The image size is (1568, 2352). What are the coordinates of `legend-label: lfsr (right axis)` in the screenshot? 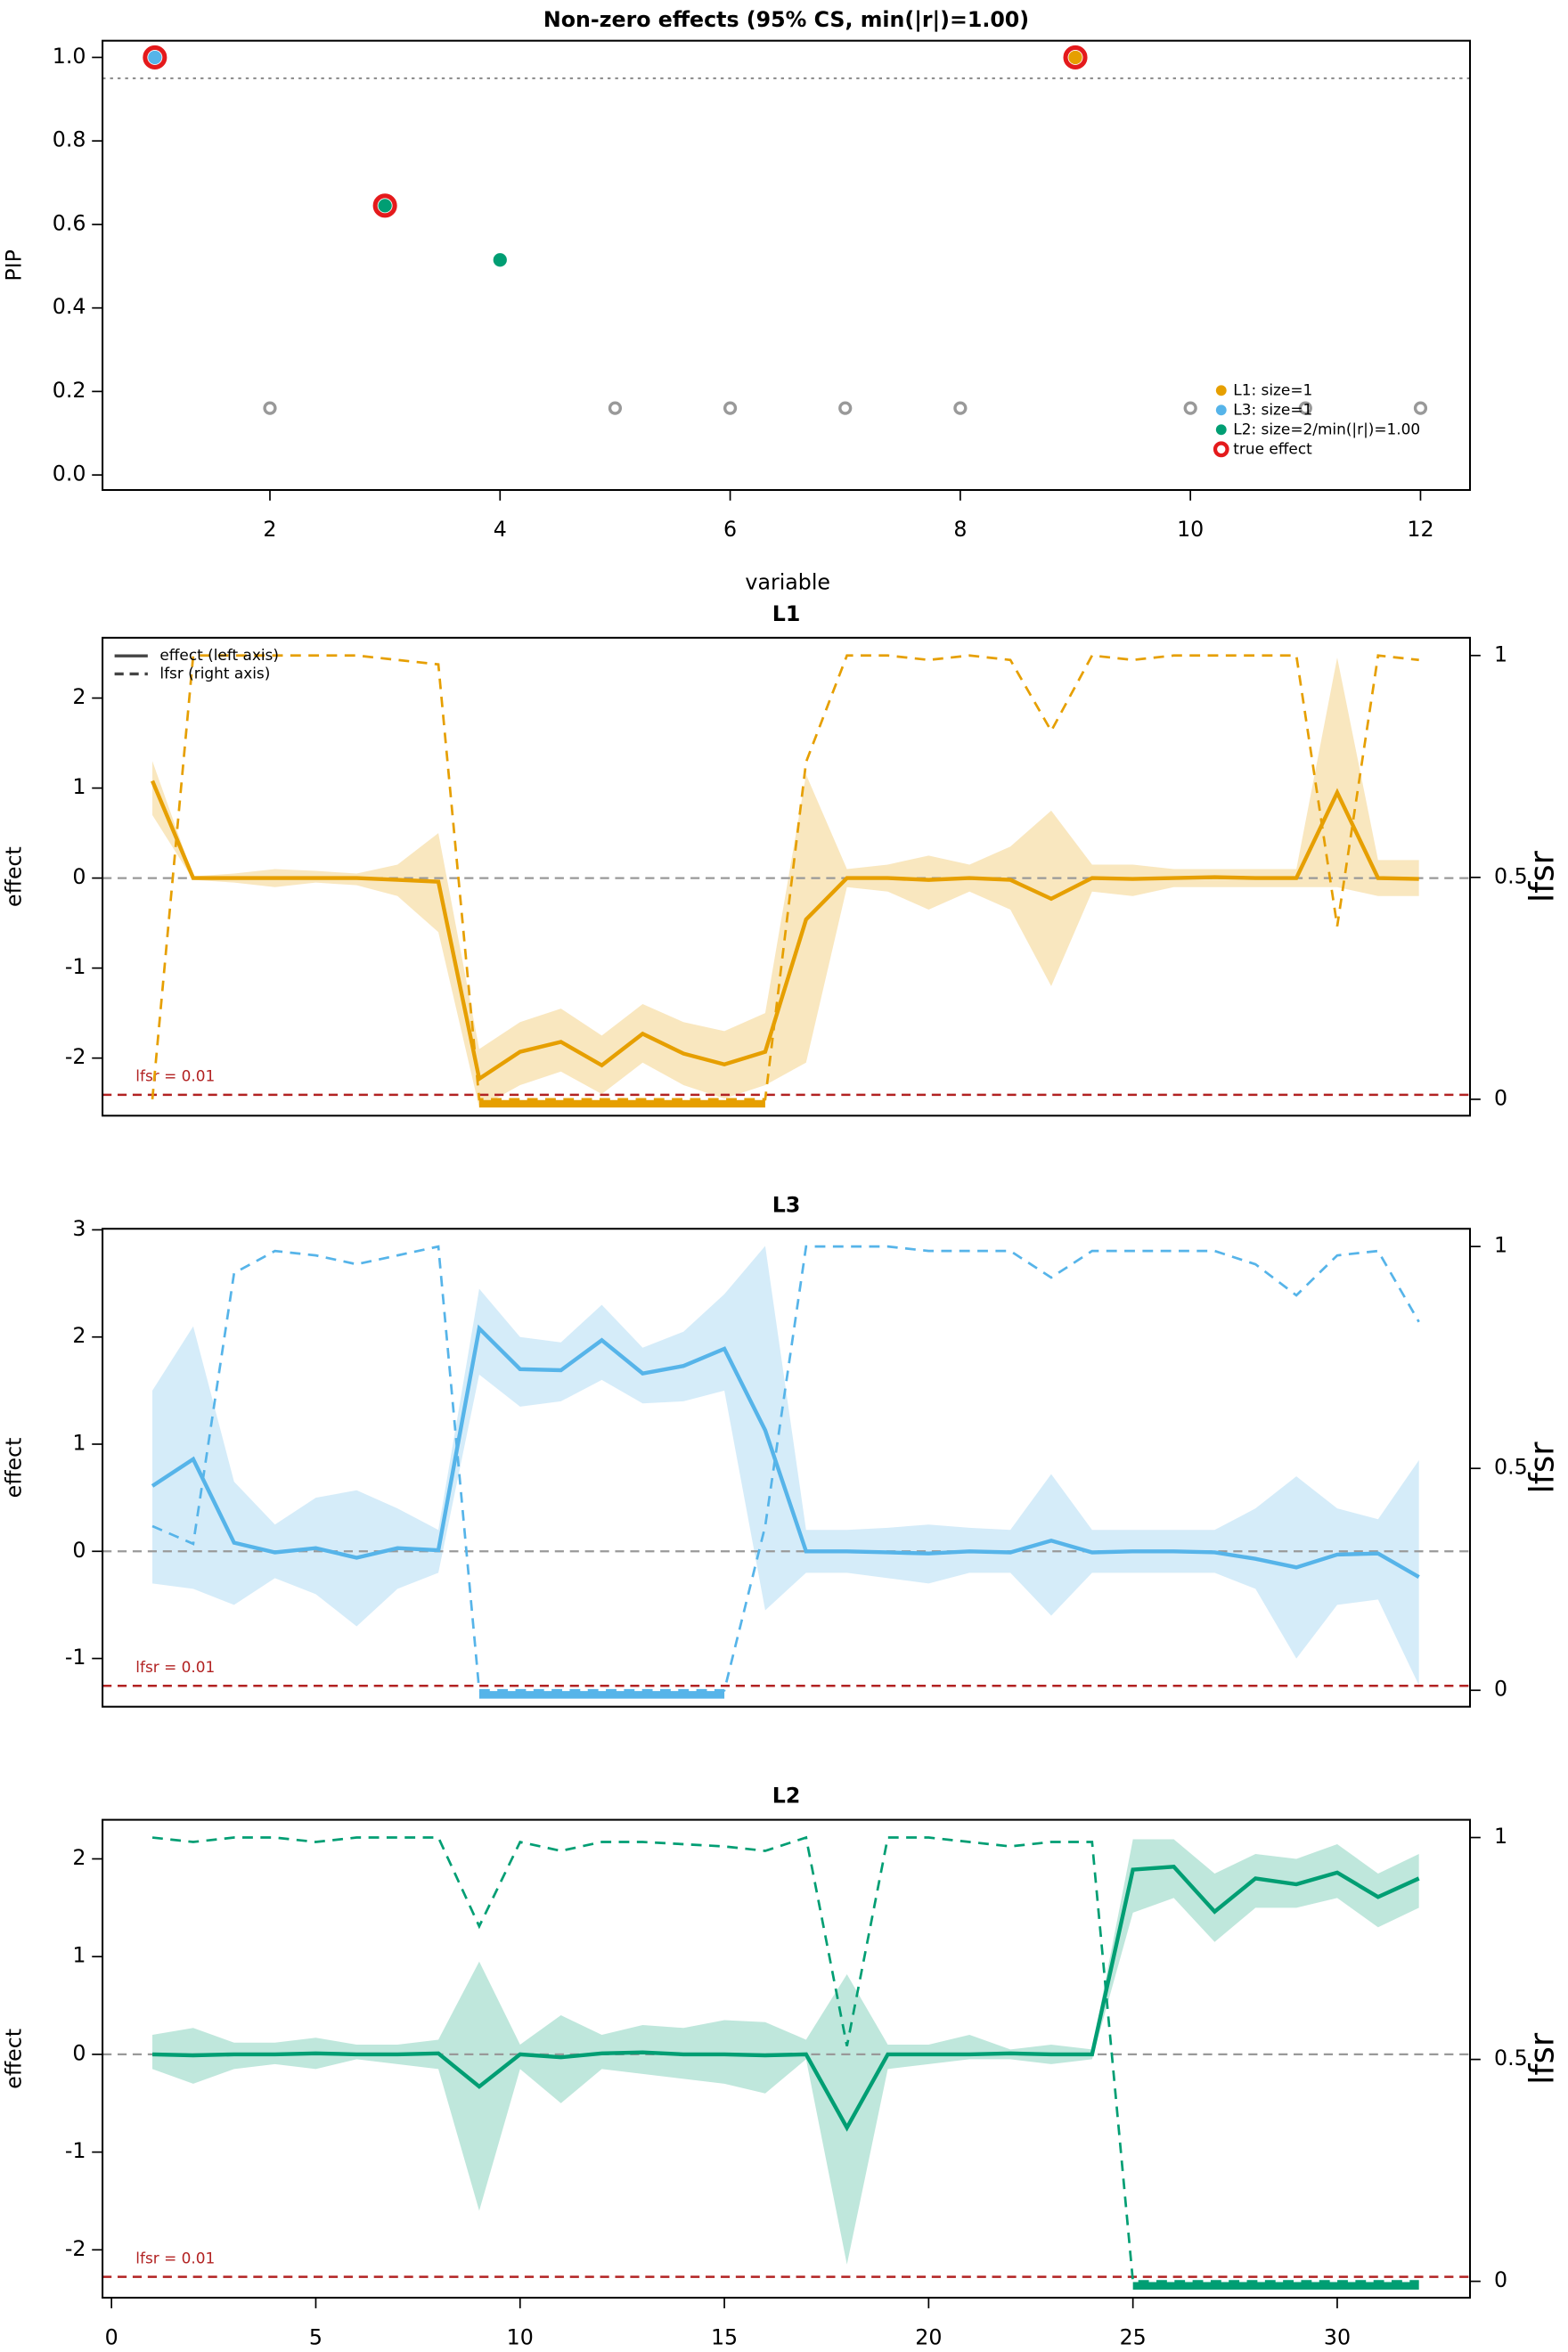 It's located at (214, 673).